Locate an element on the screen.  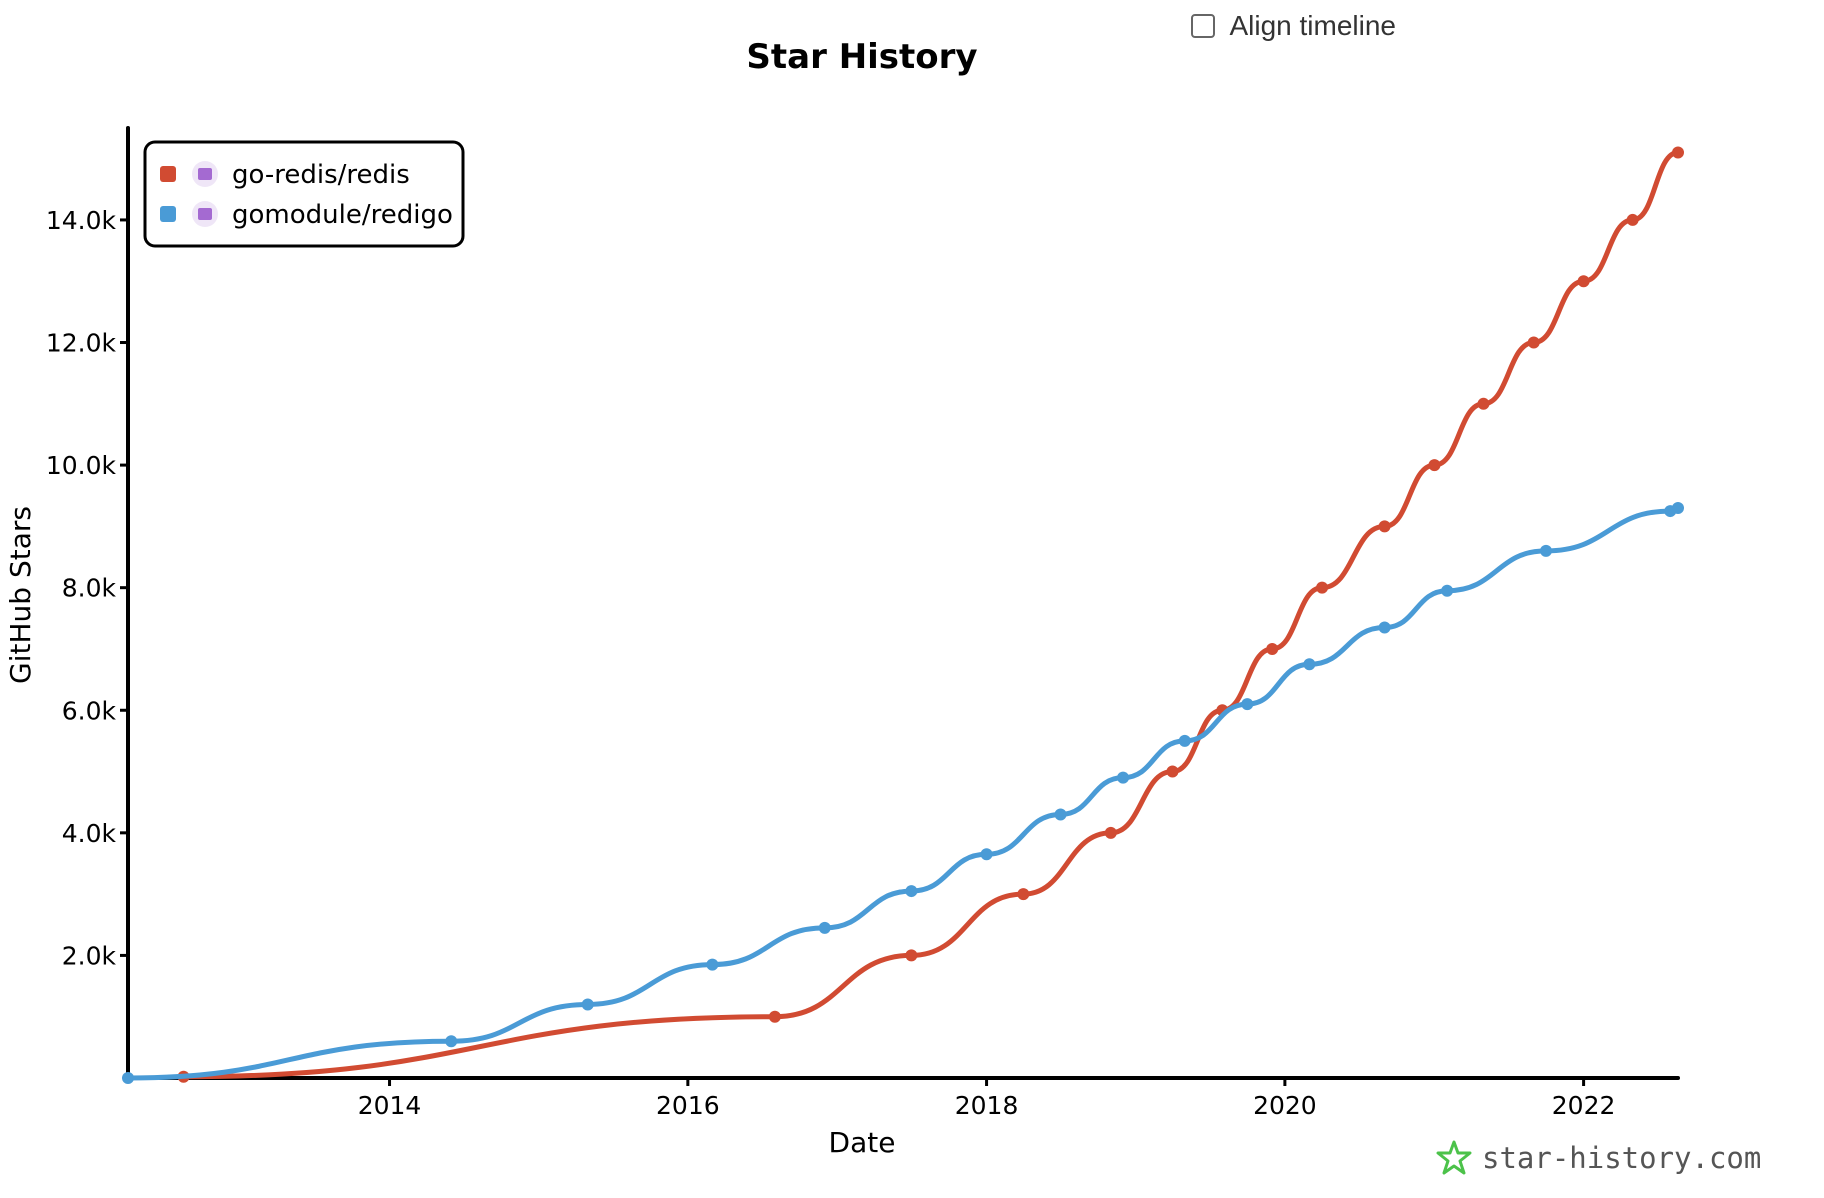
x-tick-label: 2016 is located at coordinates (688, 1105).